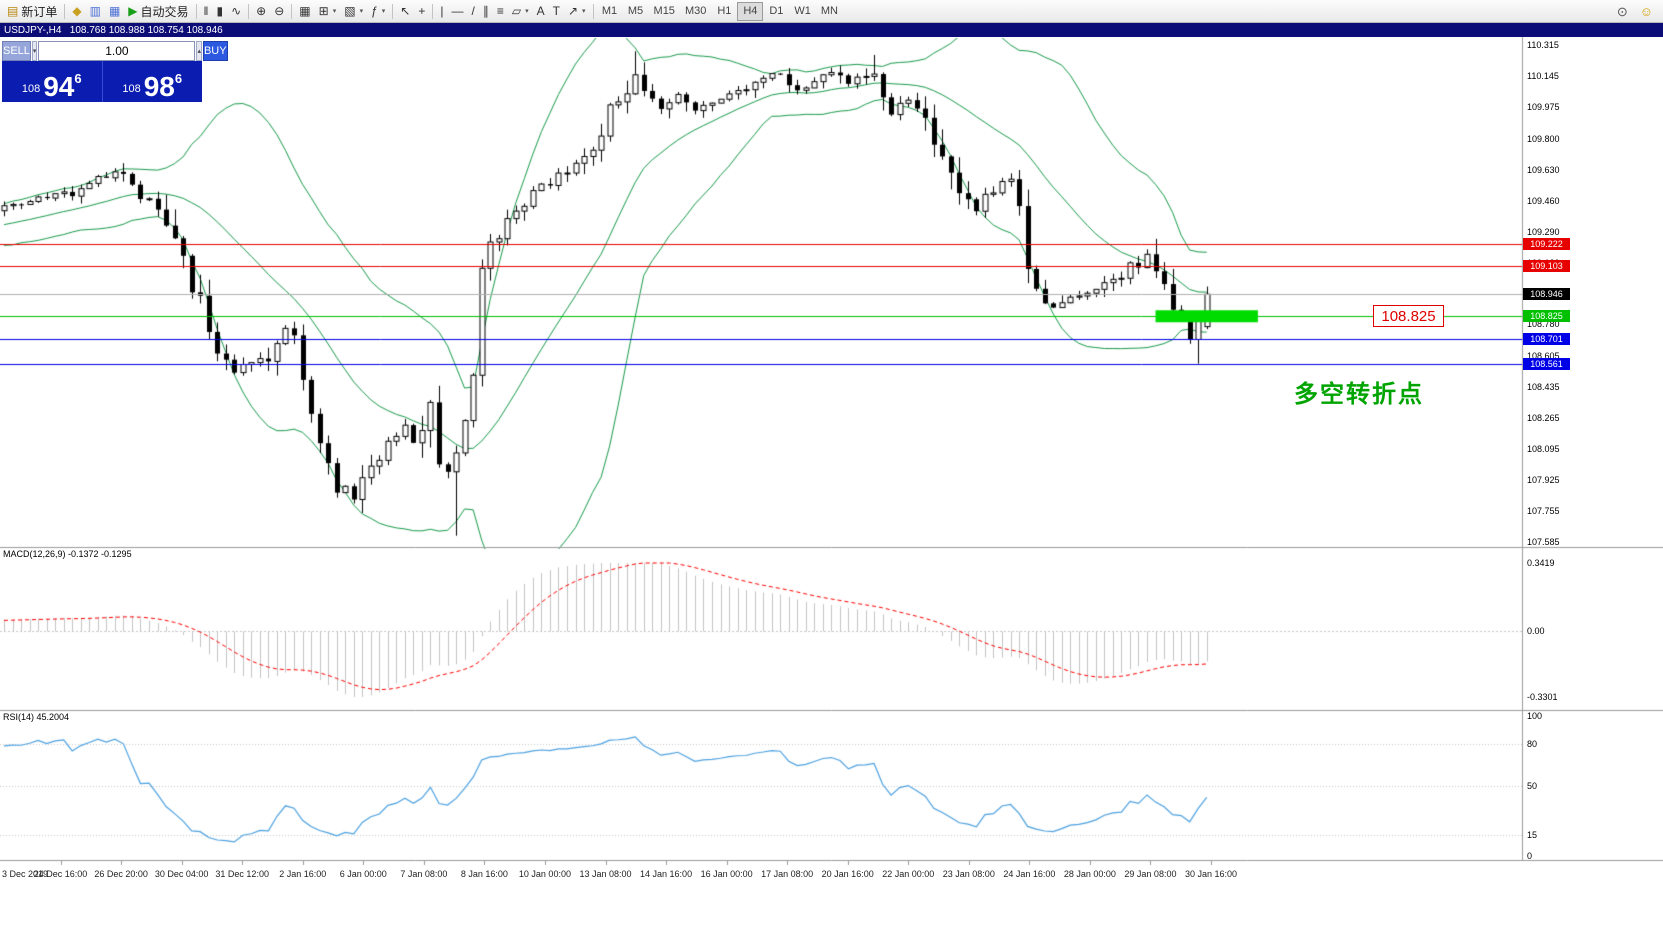  I want to click on new-order-icon: ▤, so click(13, 11).